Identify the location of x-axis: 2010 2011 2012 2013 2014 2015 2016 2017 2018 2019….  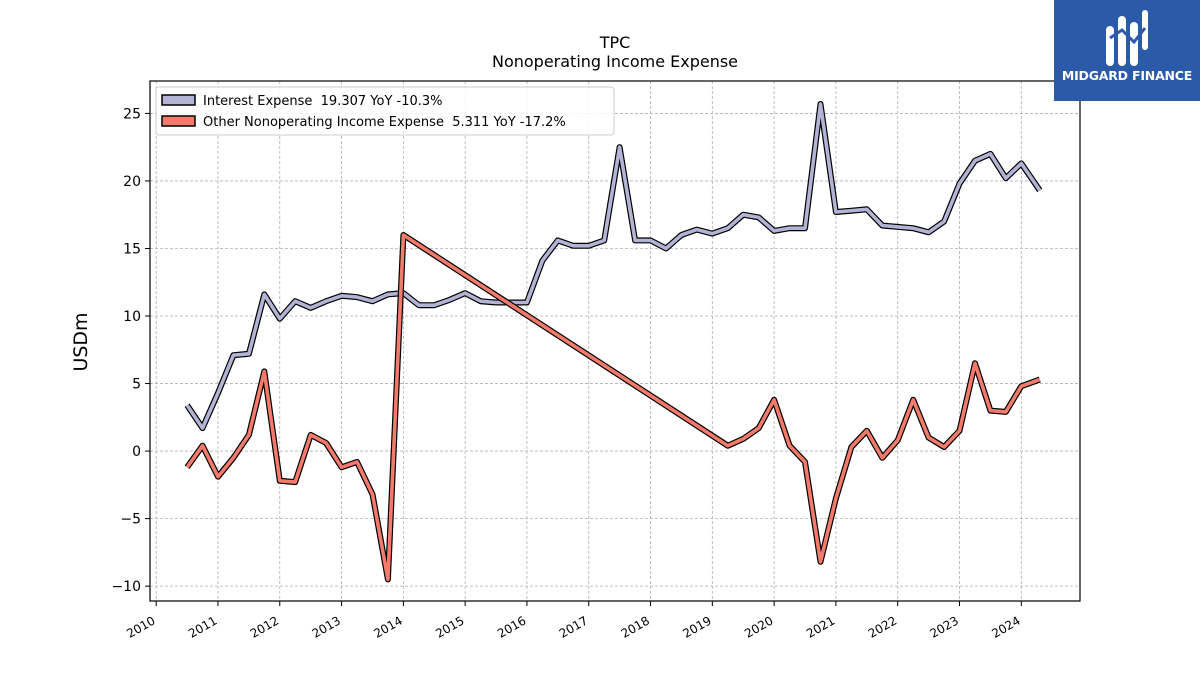
(573, 621).